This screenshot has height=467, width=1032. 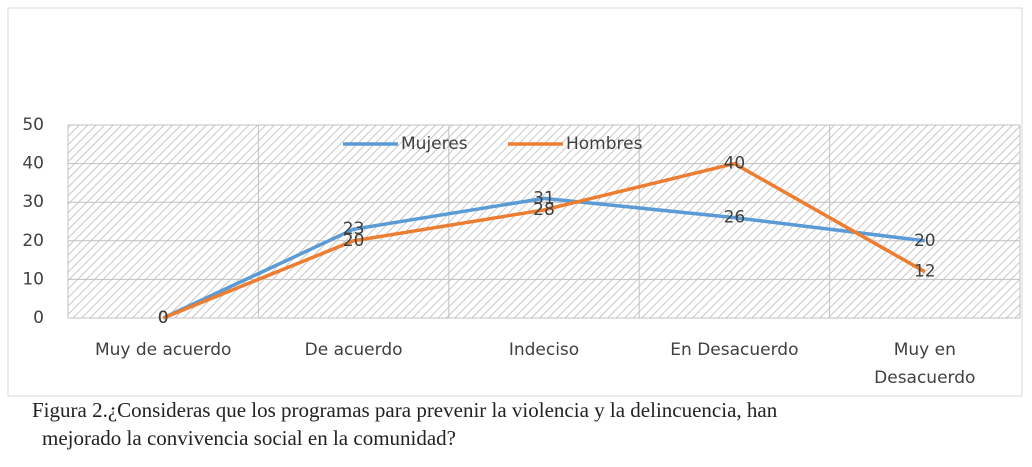 I want to click on data-label: 40, so click(x=735, y=164).